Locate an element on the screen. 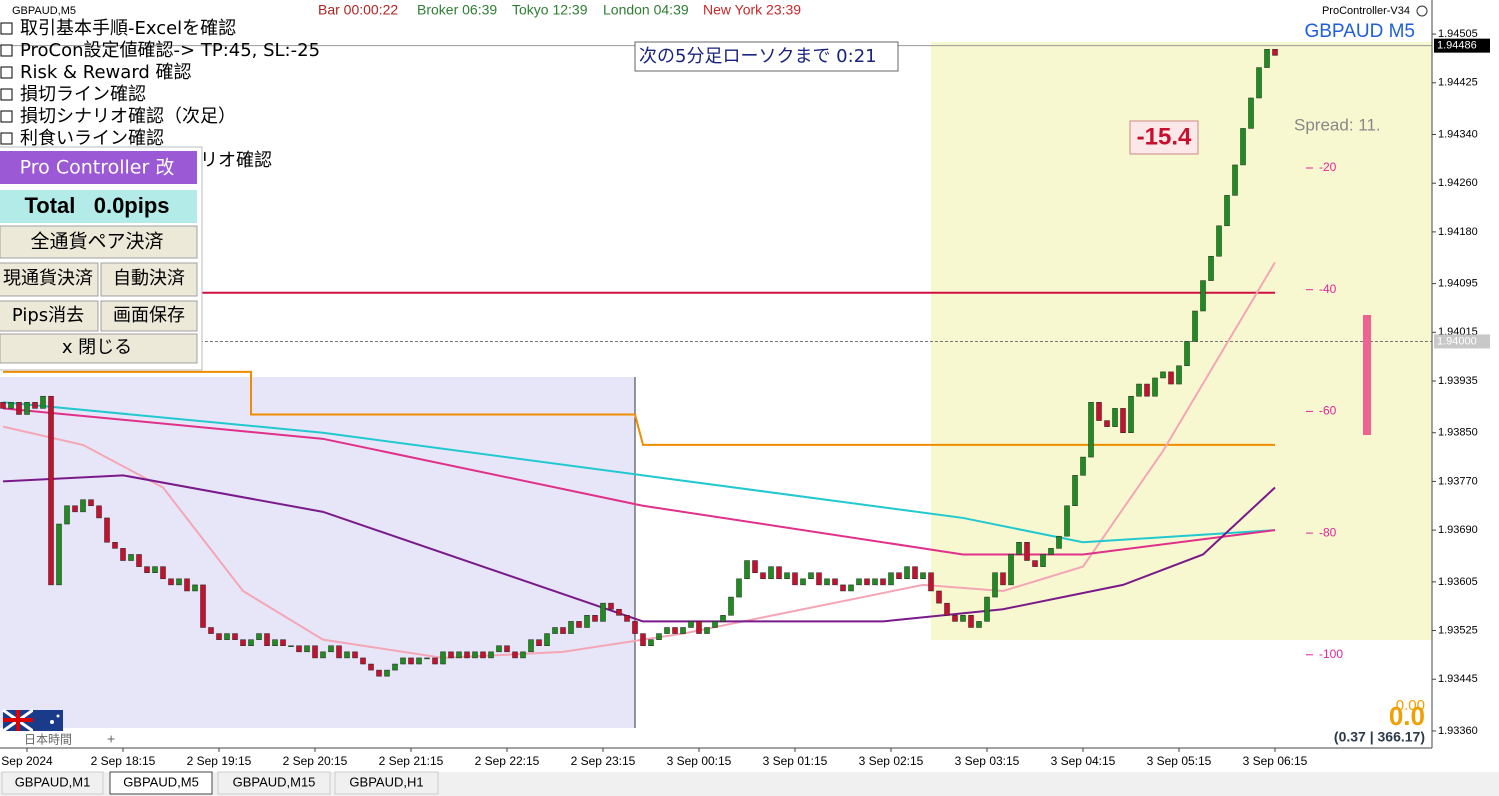  y-tick-label: 1.93605 is located at coordinates (1458, 582).